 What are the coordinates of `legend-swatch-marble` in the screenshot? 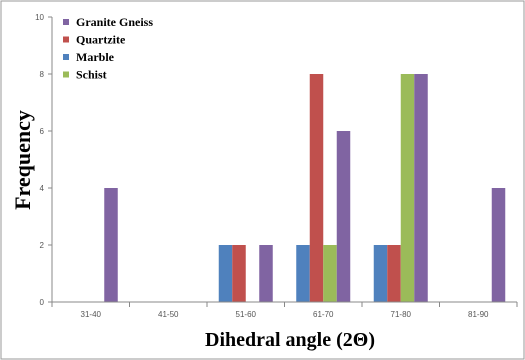 It's located at (66, 57).